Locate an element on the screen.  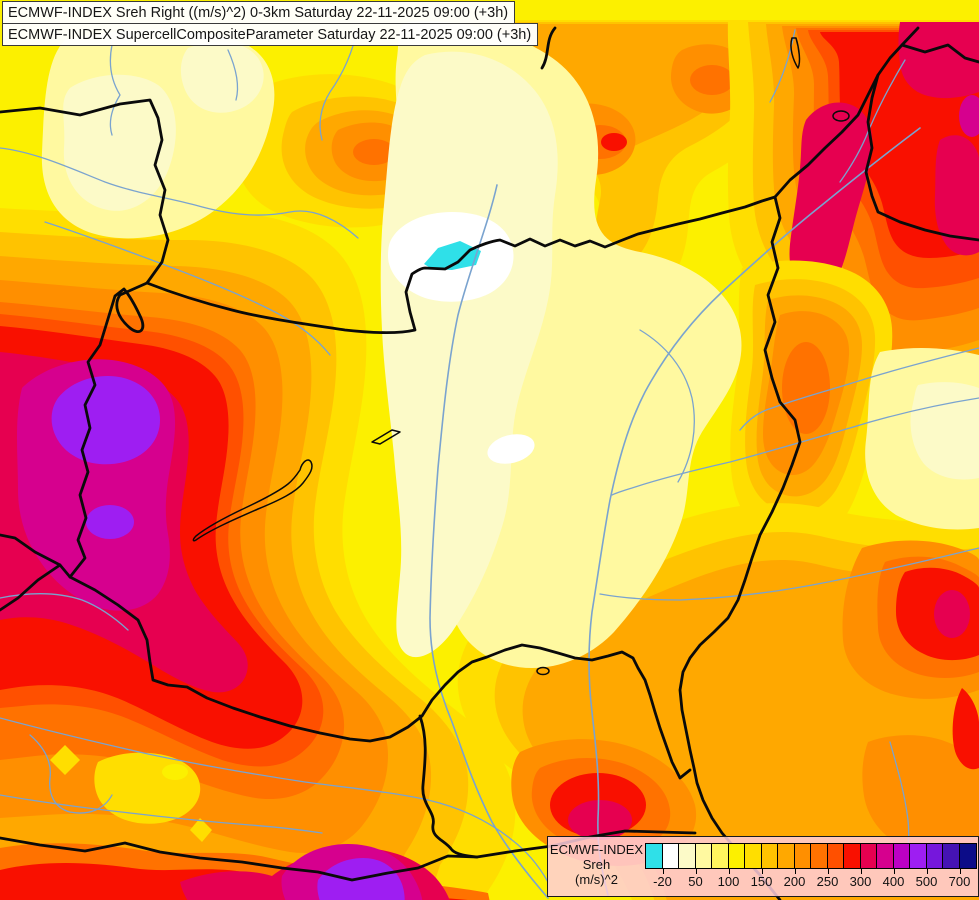
legend-tick-value: -20 is located at coordinates (662, 881).